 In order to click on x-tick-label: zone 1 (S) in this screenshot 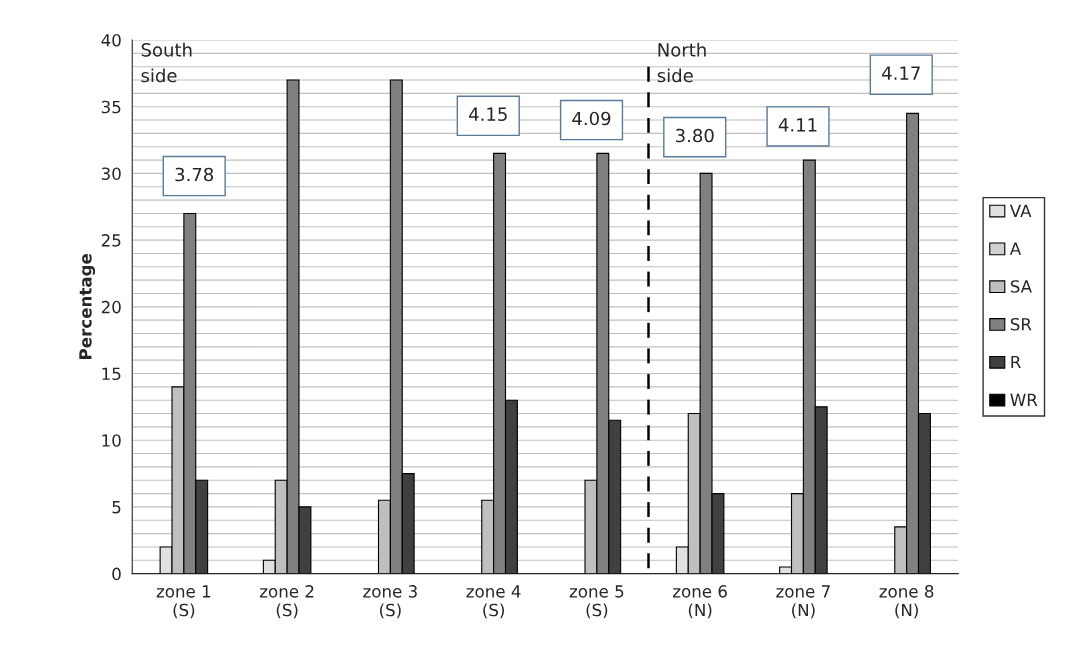, I will do `click(183, 602)`.